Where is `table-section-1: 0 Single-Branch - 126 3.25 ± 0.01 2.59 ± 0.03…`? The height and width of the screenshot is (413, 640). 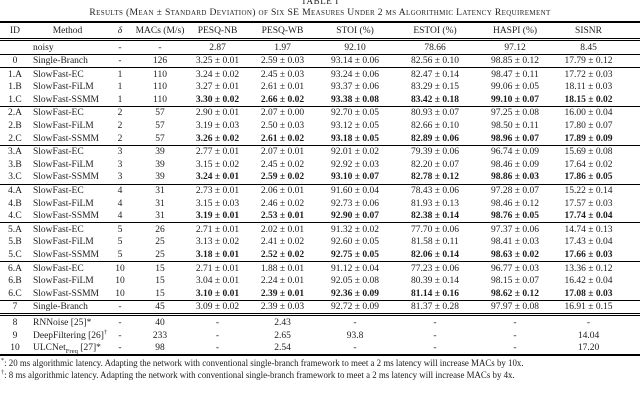
table-section-1: 0 Single-Branch - 126 3.25 ± 0.01 2.59 ± 0.03… is located at coordinates (320, 61).